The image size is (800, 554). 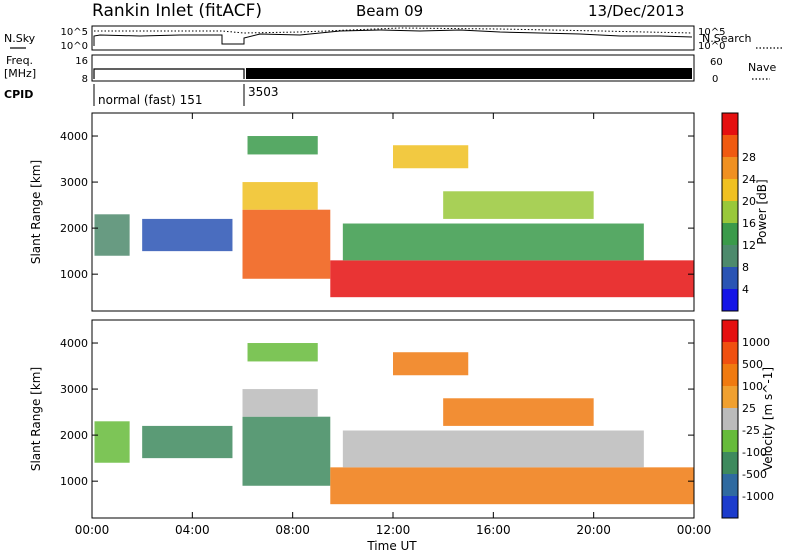 What do you see at coordinates (711, 32) in the screenshot?
I see `noise-tick-right-top: 10^5` at bounding box center [711, 32].